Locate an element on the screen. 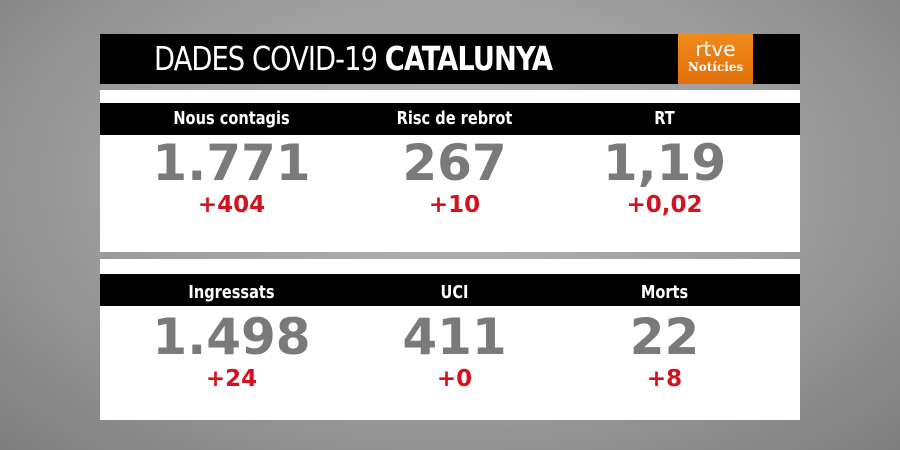 This screenshot has height=450, width=900. metric-label: Risc de rebrot is located at coordinates (454, 118).